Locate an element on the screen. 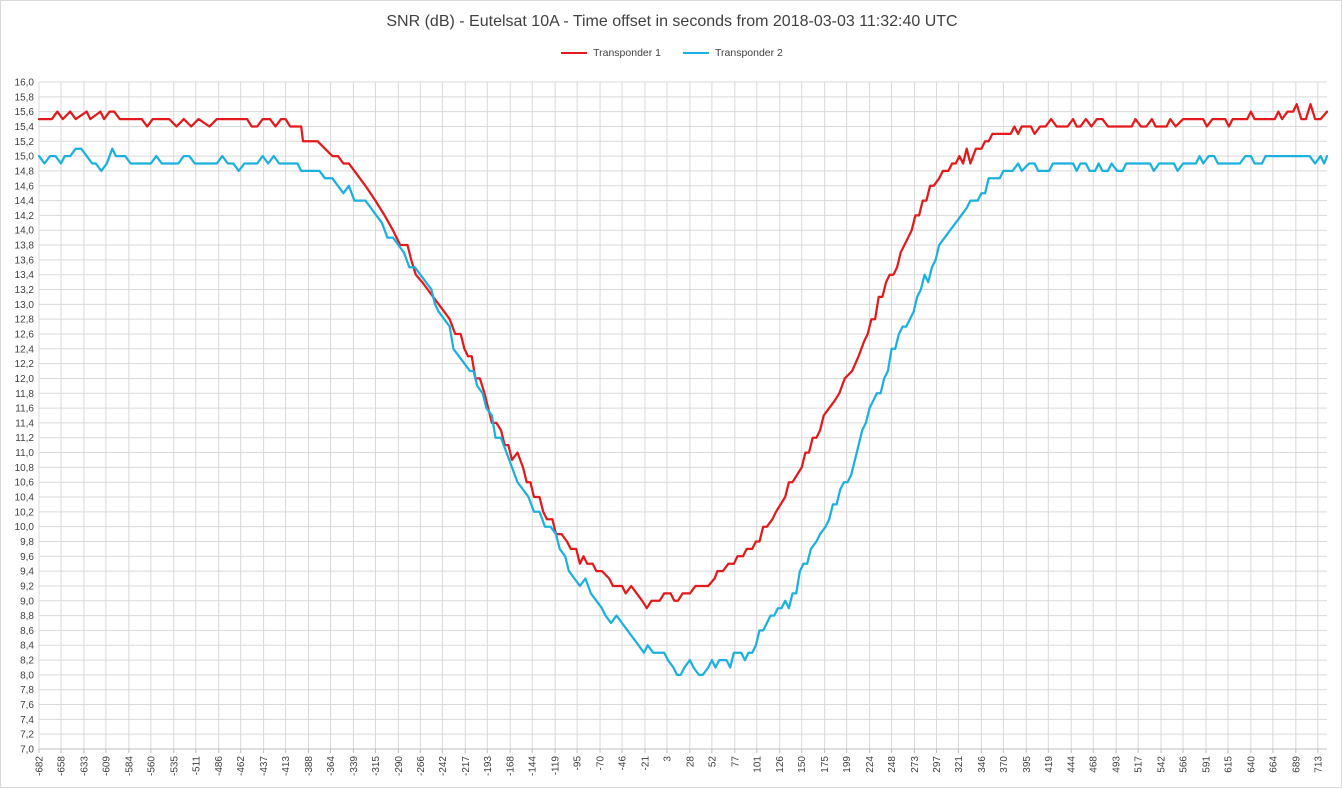 Image resolution: width=1342 pixels, height=789 pixels. y-tick-label: 13,2 is located at coordinates (25, 290).